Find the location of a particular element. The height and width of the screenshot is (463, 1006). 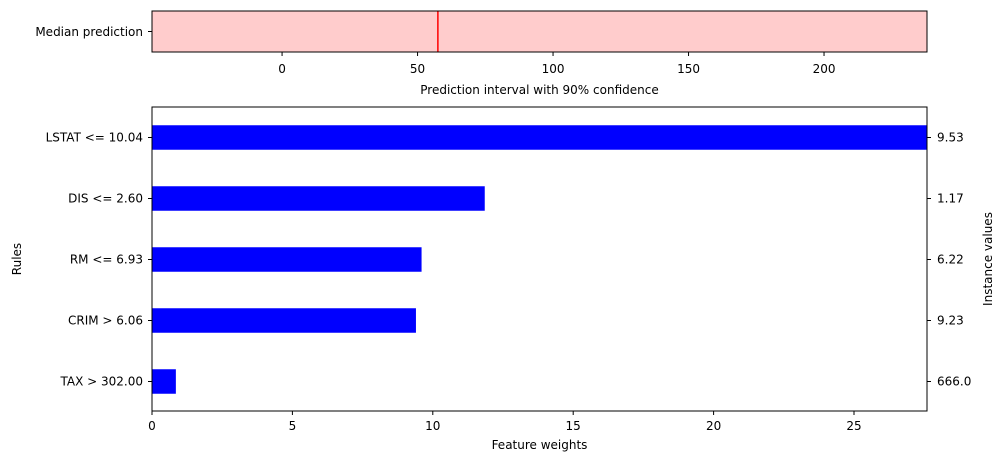

interval-x-tick-label: 200 is located at coordinates (824, 69).